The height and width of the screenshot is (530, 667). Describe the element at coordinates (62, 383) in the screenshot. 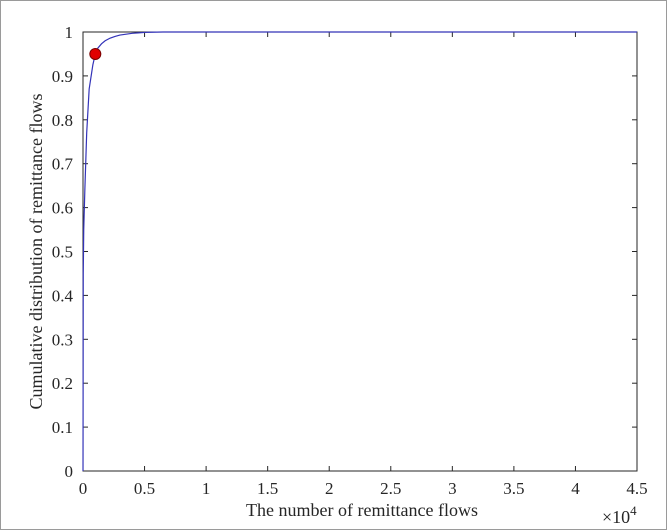

I see `y-tick-label: 0.2` at that location.